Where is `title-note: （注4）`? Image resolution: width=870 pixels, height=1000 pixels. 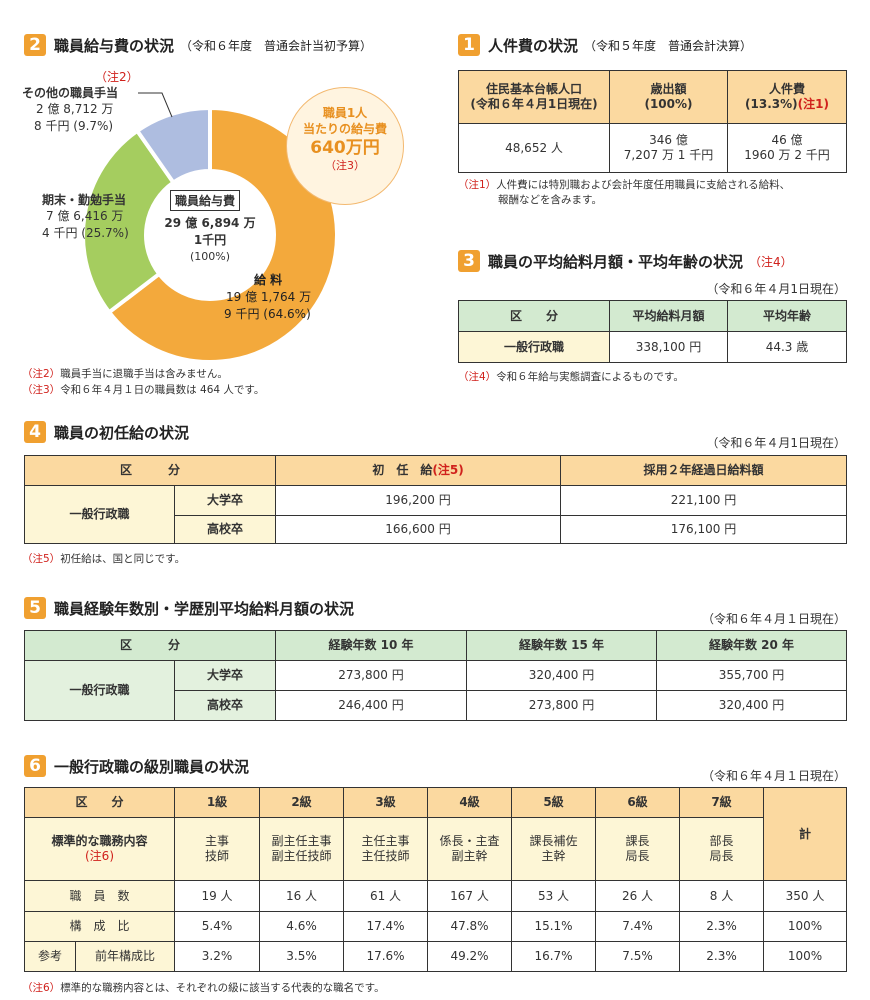
title-note: （注4） is located at coordinates (771, 261).